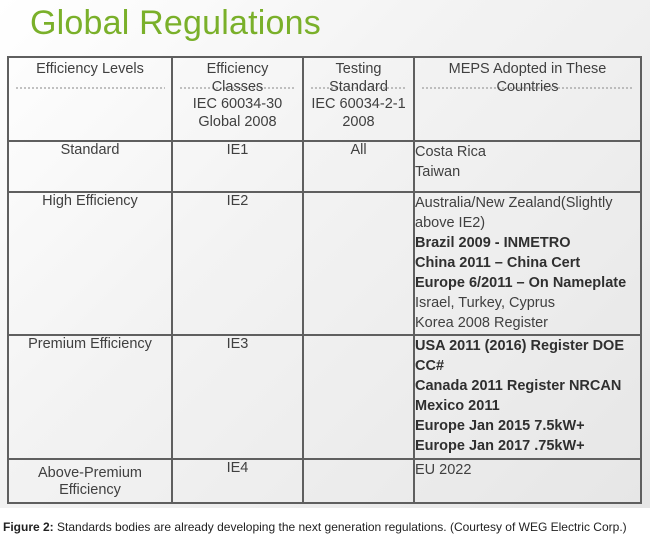 The image size is (650, 557). I want to click on country-entry: Europe Jan 2015 7.5kW+, so click(500, 426).